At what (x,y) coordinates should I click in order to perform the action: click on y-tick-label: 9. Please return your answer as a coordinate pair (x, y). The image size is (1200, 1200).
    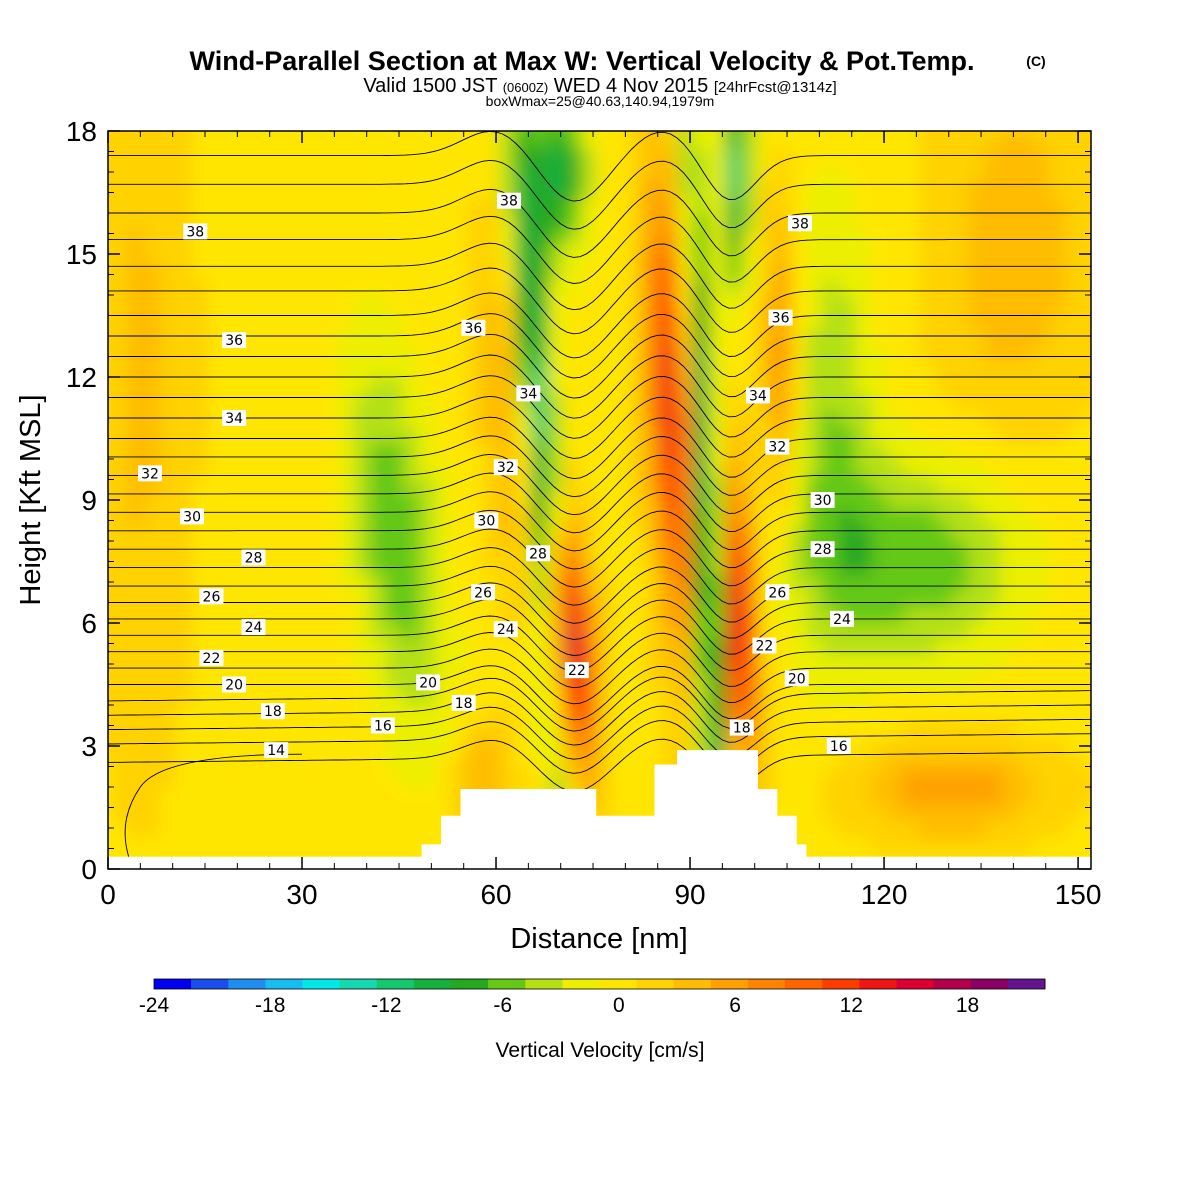
    Looking at the image, I should click on (89, 500).